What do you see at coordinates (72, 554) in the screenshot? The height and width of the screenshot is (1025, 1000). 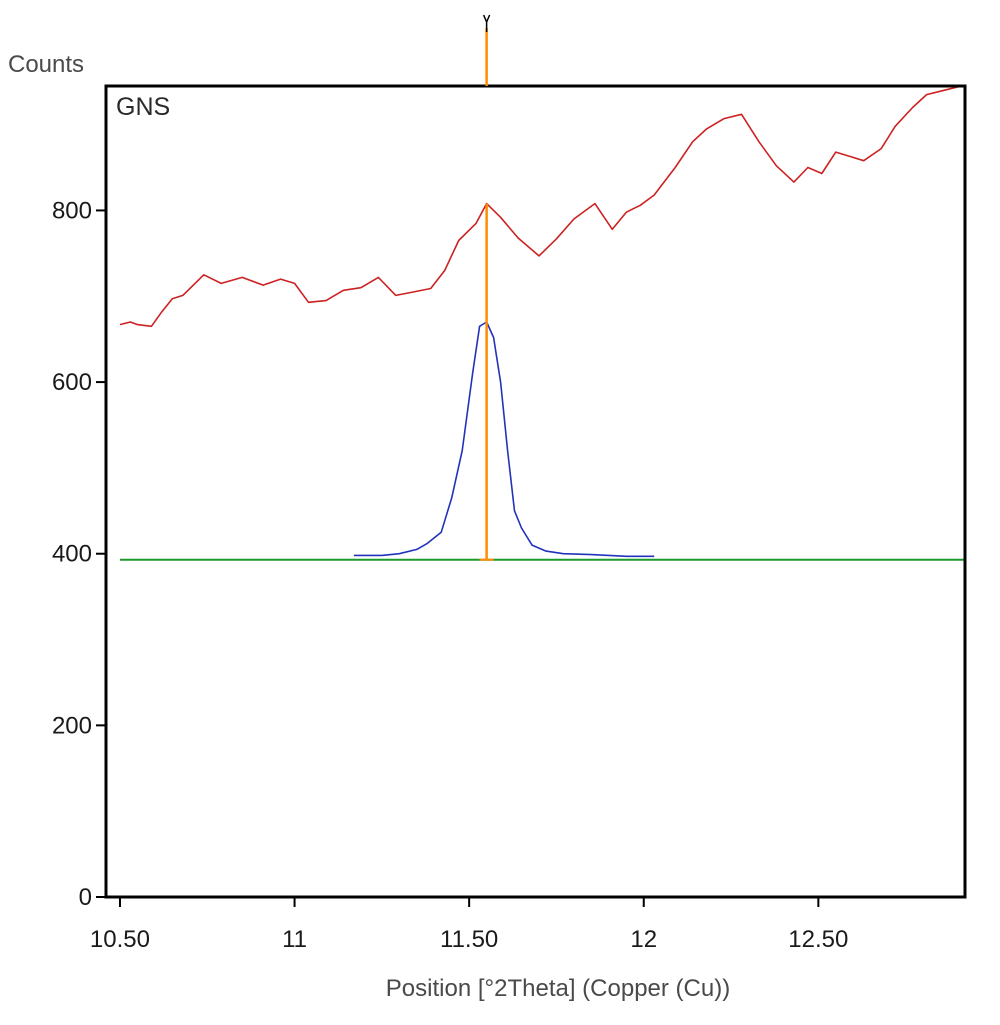 I see `y-tick-label: 400` at bounding box center [72, 554].